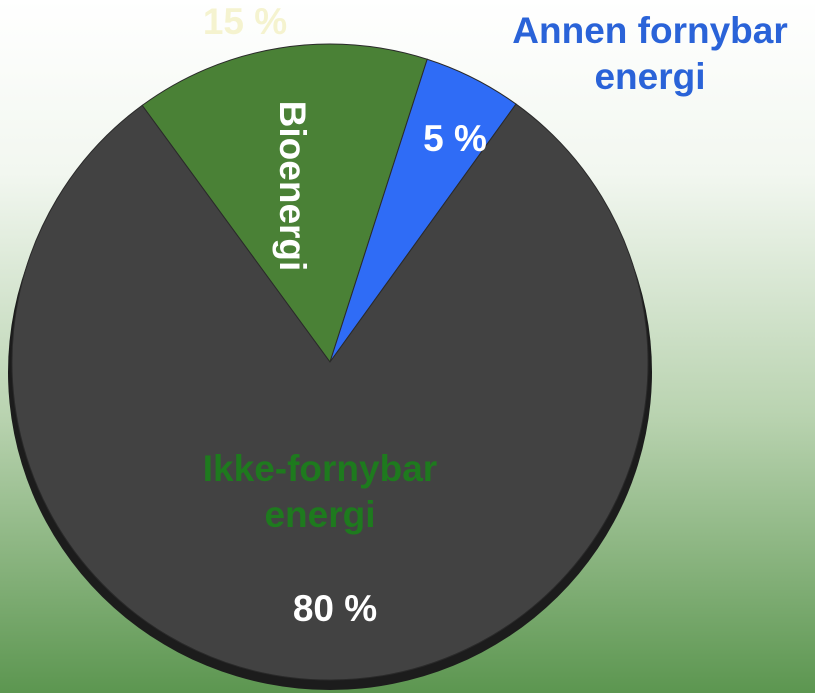 The height and width of the screenshot is (693, 815). Describe the element at coordinates (245, 21) in the screenshot. I see `value-label: 15 %` at that location.